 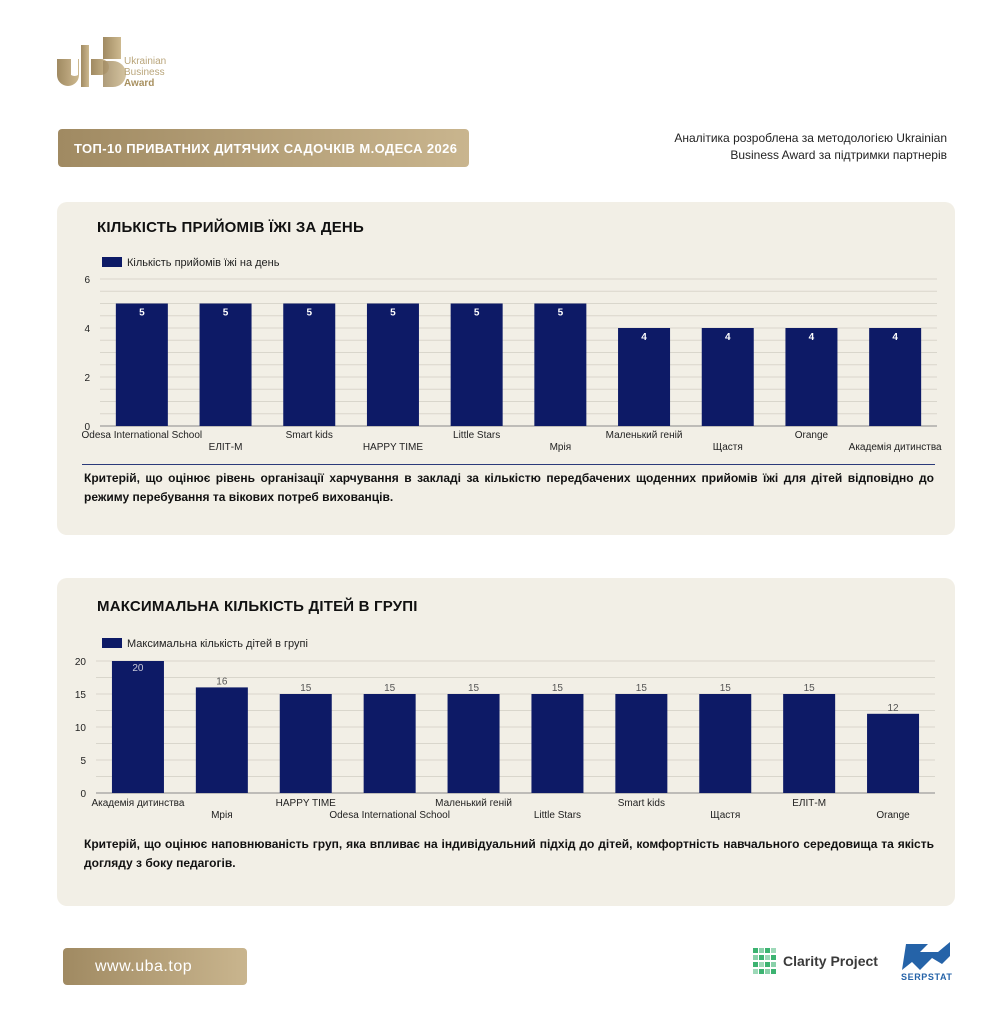 What do you see at coordinates (508, 464) in the screenshot?
I see `divider` at bounding box center [508, 464].